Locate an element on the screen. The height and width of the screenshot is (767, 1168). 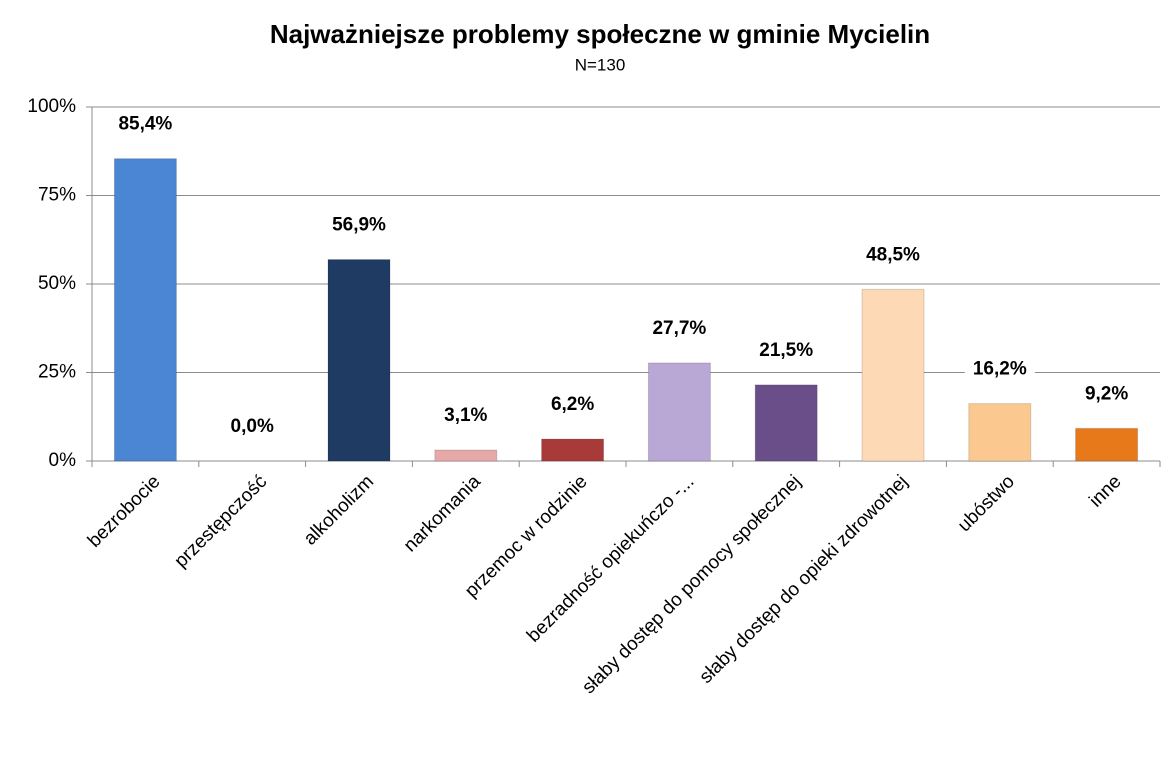
y-tick-label: 0% is located at coordinates (63, 460).